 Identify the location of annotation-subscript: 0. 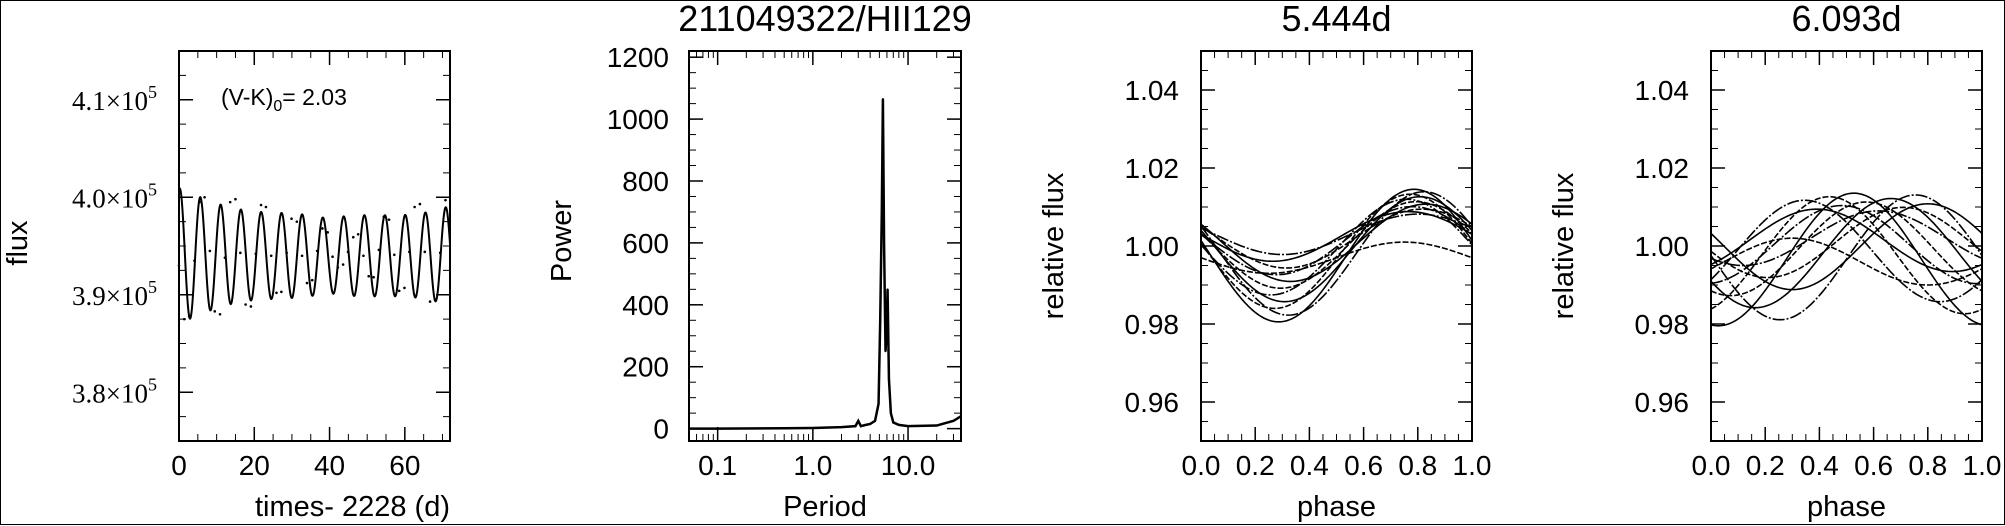
(277, 106).